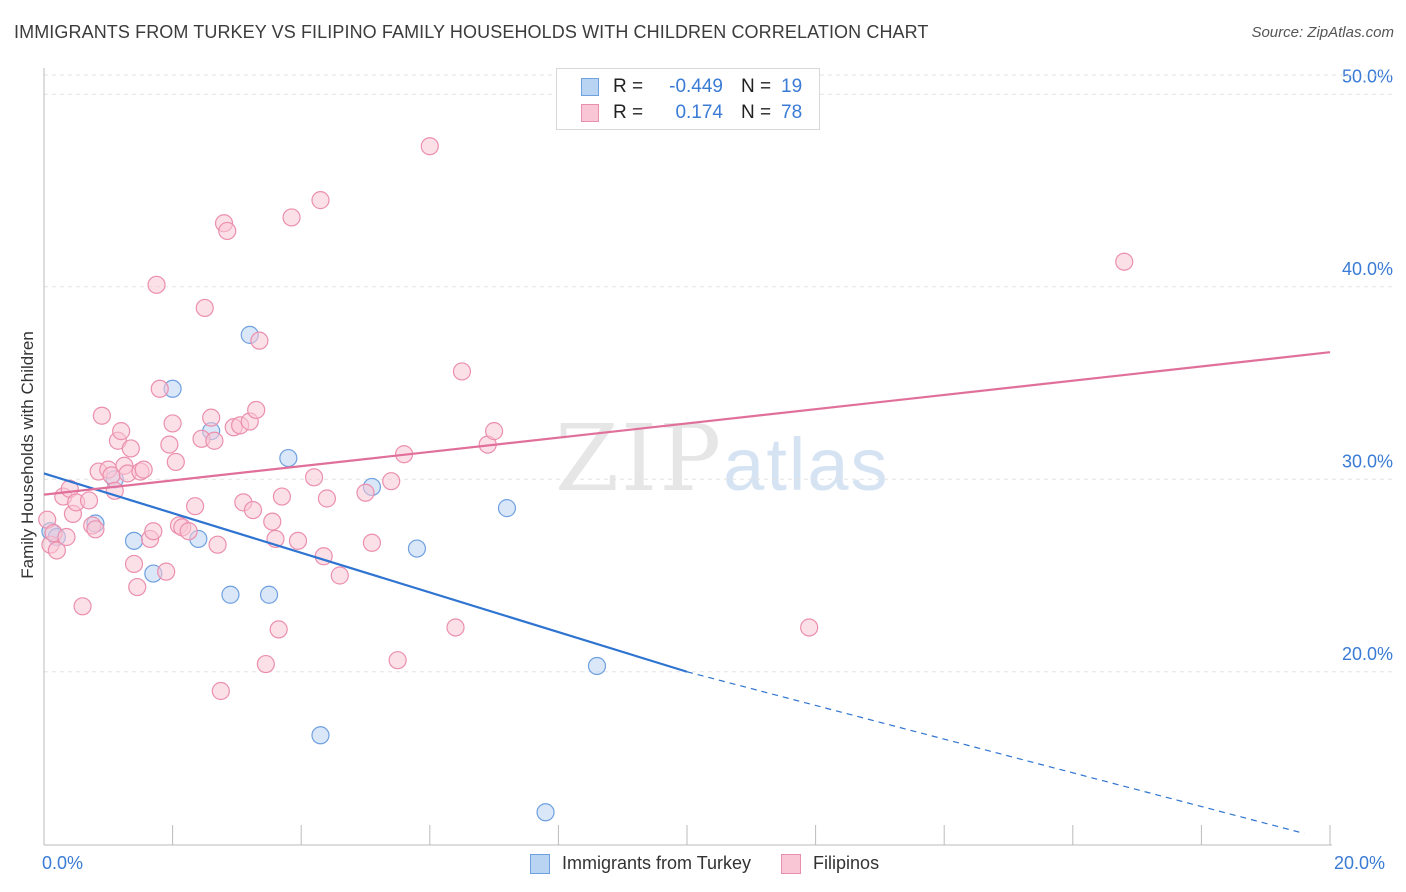 The image size is (1406, 892). Describe the element at coordinates (1367, 76) in the screenshot. I see `y-tick-label: 50.0%` at that location.